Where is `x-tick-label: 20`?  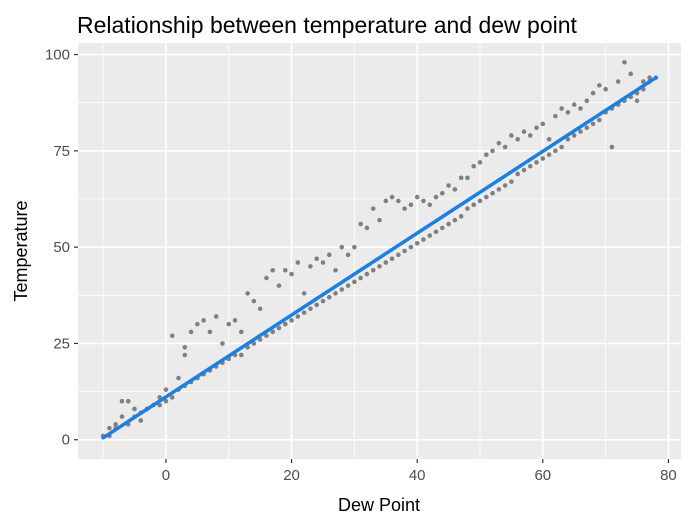 x-tick-label: 20 is located at coordinates (291, 475).